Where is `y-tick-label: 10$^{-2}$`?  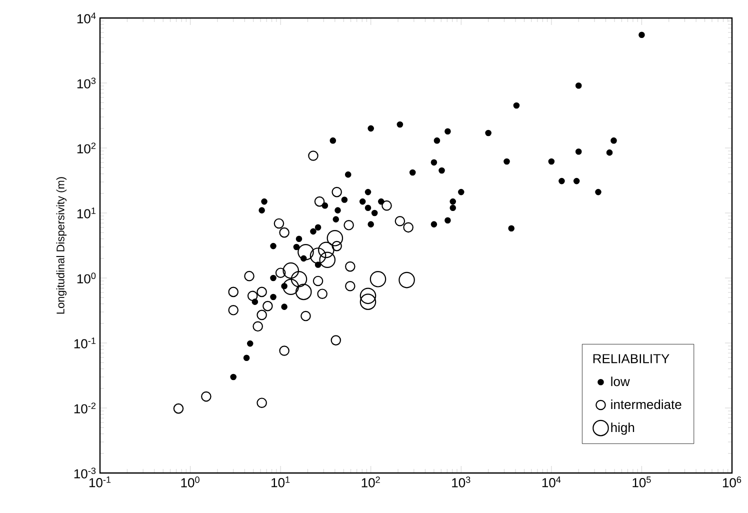
y-tick-label: 10$^{-2}$ is located at coordinates (85, 408).